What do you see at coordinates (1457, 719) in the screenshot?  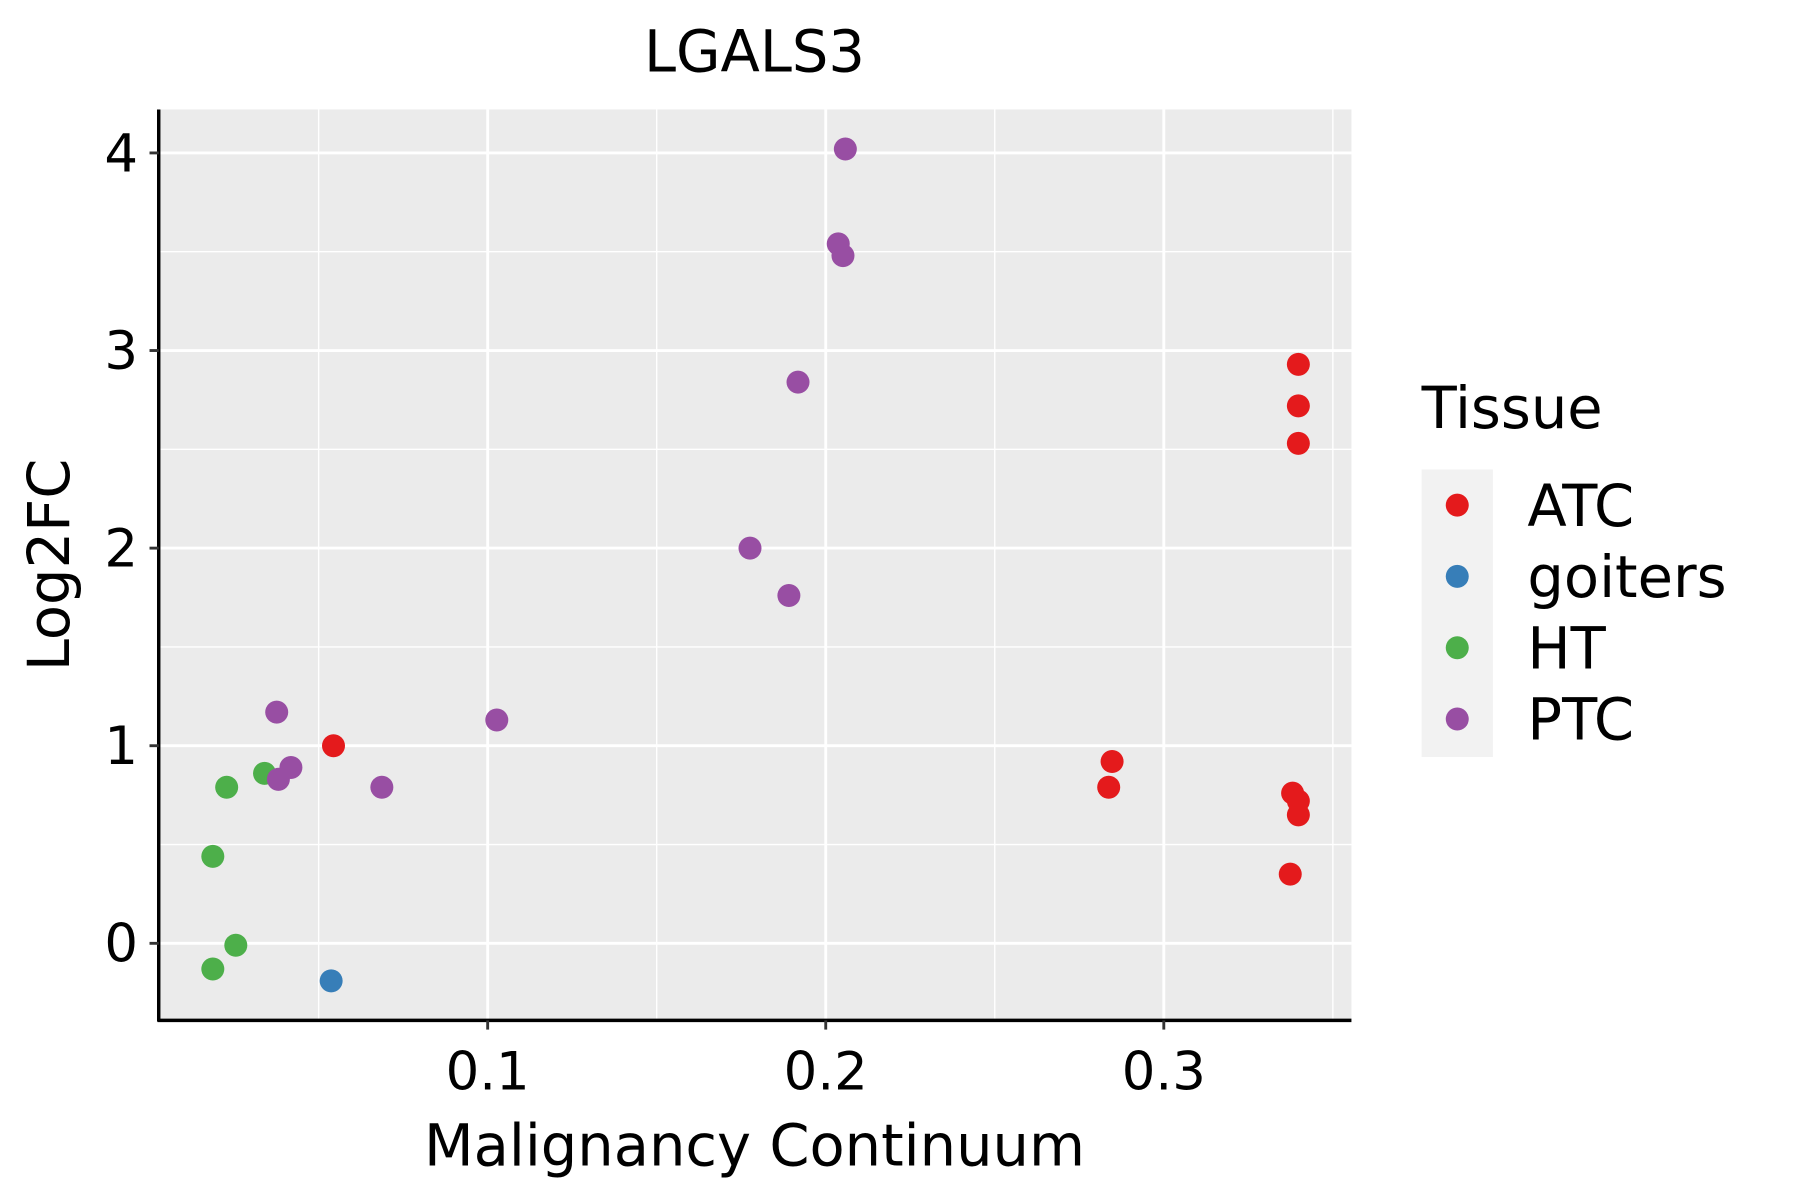 I see `legend-marker-ptc` at bounding box center [1457, 719].